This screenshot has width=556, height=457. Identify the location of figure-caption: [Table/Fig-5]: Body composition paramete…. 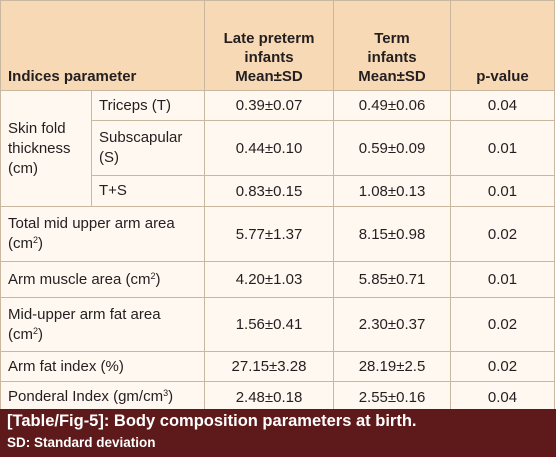
(278, 433).